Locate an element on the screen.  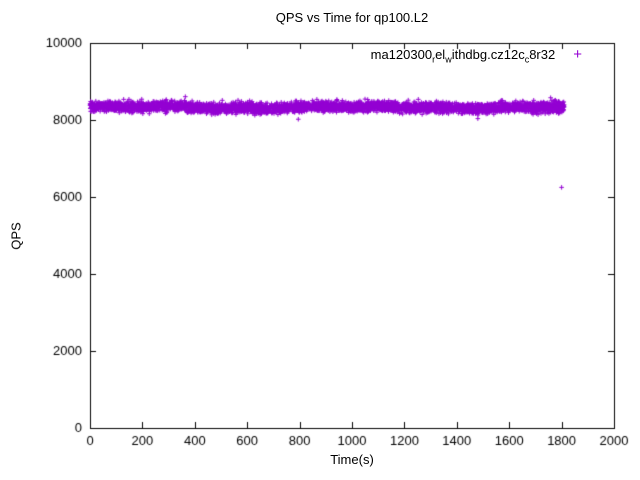
legend-plus-marker-icon: + is located at coordinates (577, 54).